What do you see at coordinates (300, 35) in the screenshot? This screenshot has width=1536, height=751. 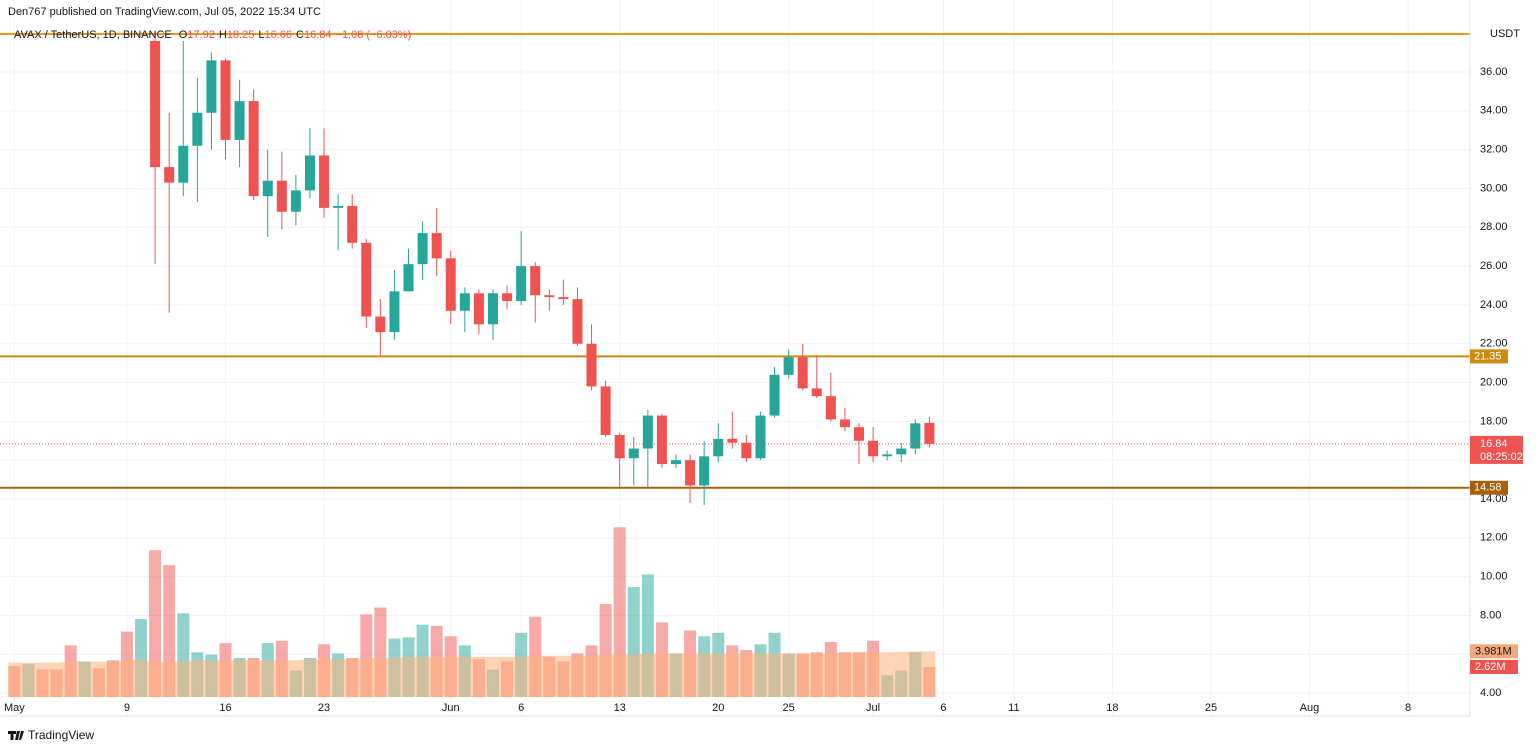 I see `ohlc-key: C` at bounding box center [300, 35].